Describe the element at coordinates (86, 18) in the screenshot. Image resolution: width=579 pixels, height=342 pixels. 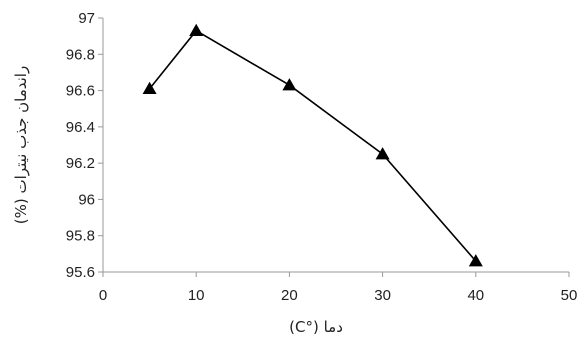
I see `y-tick-label: 97` at that location.